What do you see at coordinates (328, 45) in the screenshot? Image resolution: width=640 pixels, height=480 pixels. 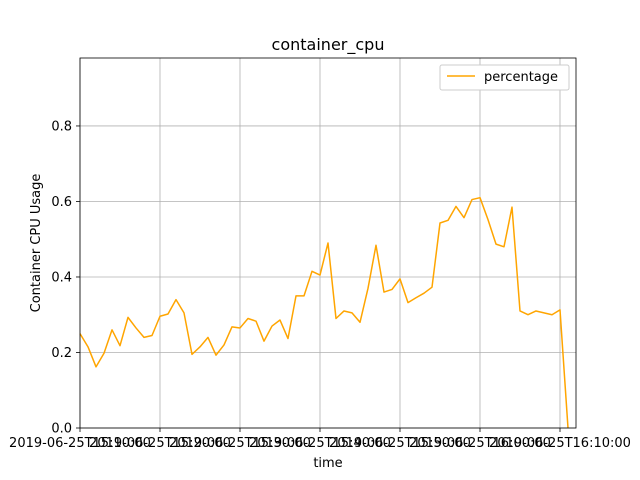 I see `chart-title: container_cpu` at bounding box center [328, 45].